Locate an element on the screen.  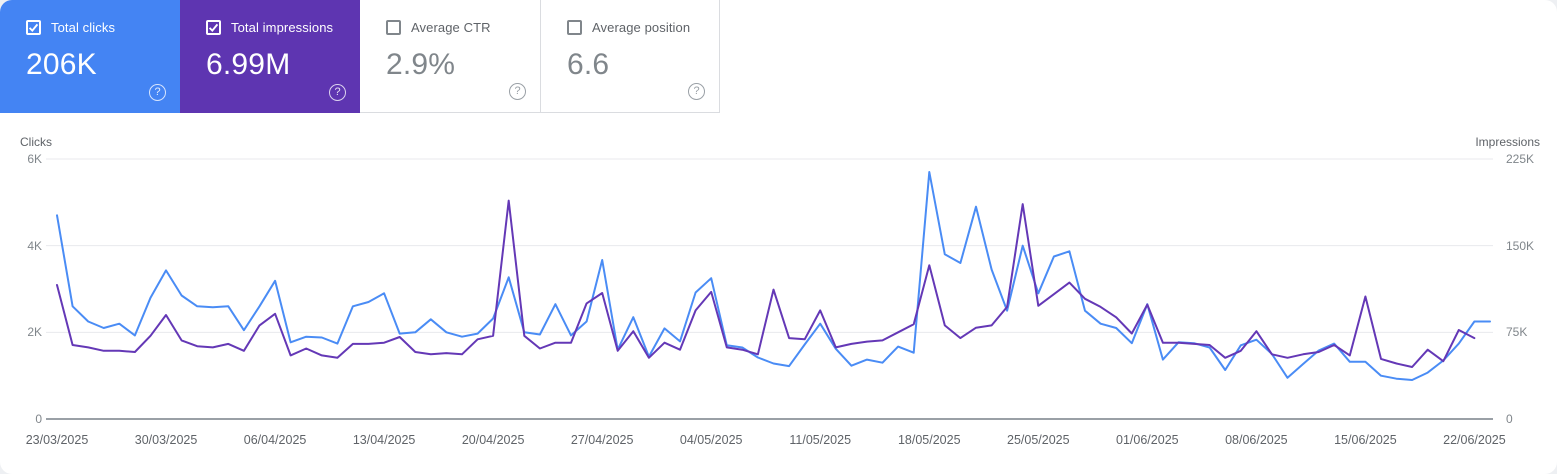
metric-label: Average position is located at coordinates (641, 27).